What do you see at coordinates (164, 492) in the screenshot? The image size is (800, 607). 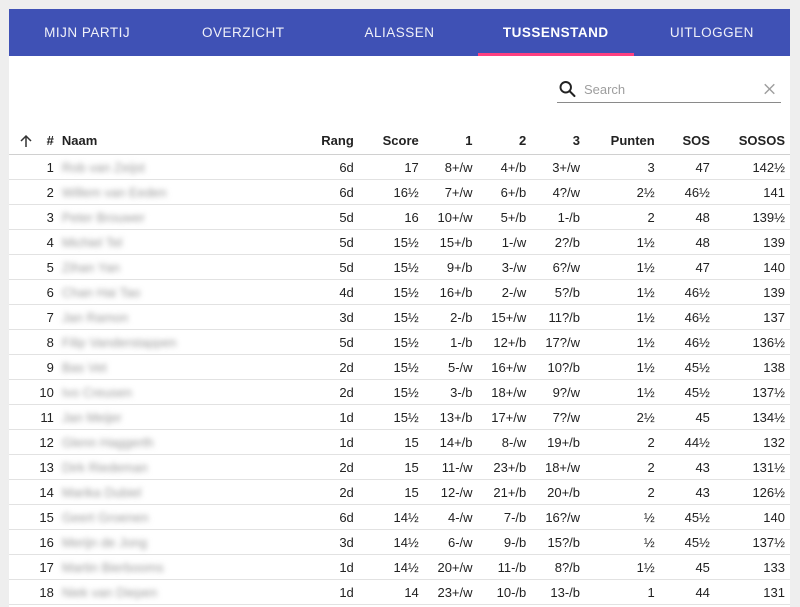 I see `cell-name: Marika Dubiel` at bounding box center [164, 492].